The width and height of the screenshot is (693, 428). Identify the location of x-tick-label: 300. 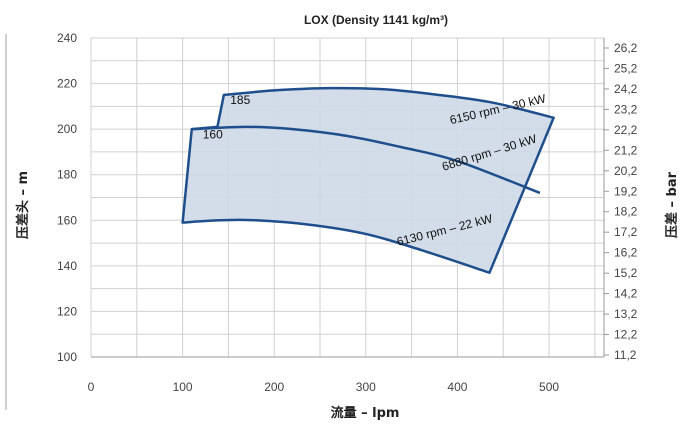
(366, 387).